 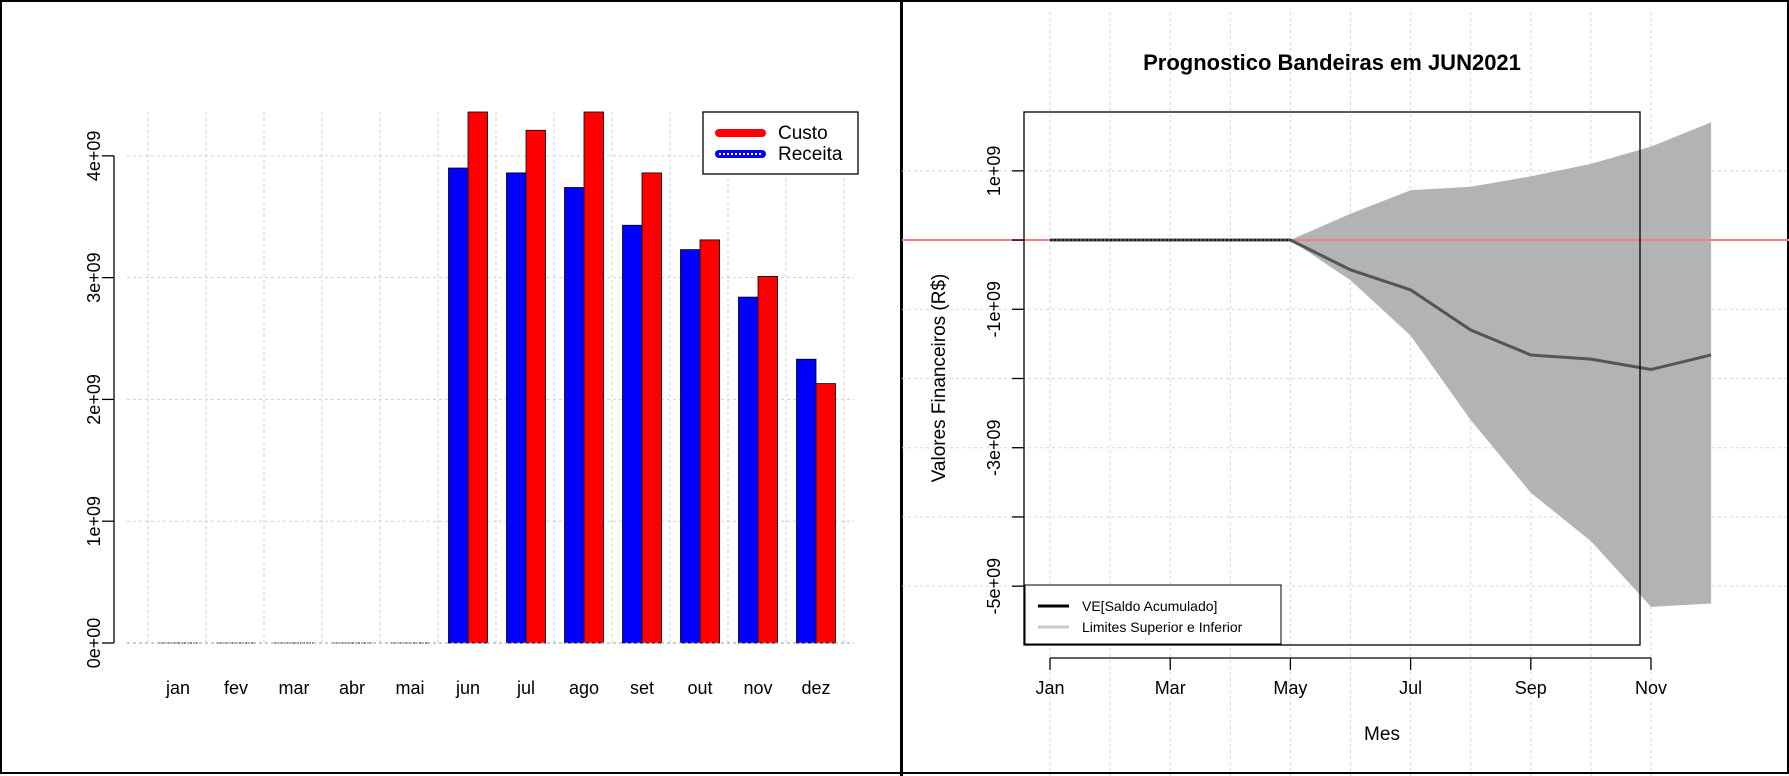 I want to click on forecast-y-tick-label: -5e+09, so click(x=994, y=586).